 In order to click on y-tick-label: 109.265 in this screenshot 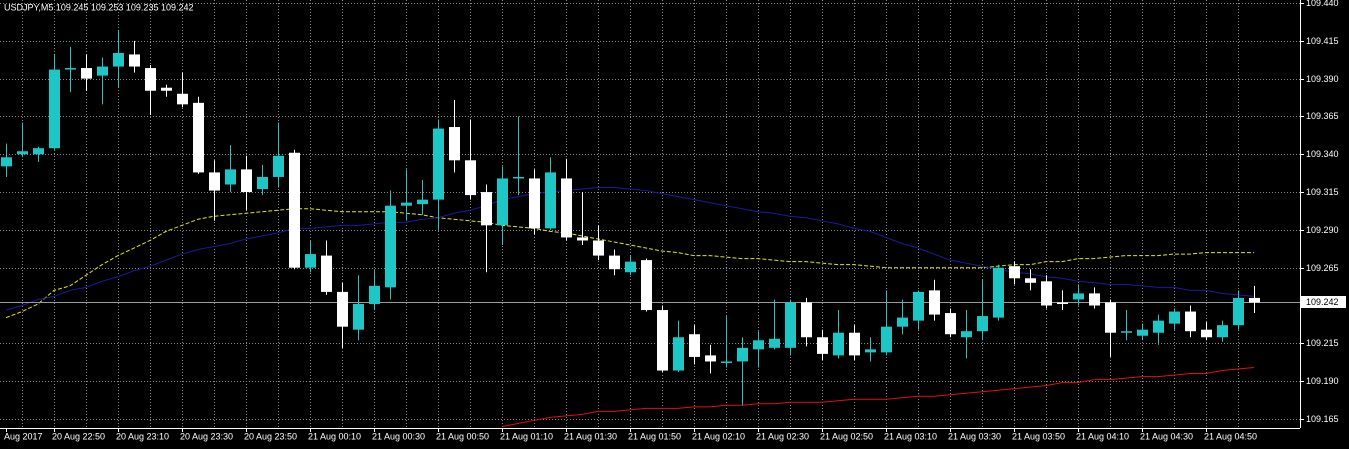, I will do `click(1322, 268)`.